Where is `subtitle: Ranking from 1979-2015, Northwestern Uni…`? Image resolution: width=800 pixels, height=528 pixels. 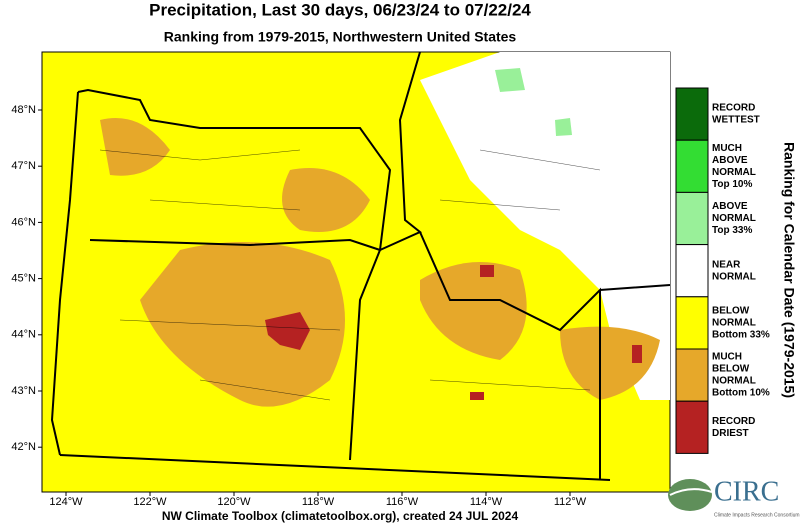
subtitle: Ranking from 1979-2015, Northwestern Uni… is located at coordinates (340, 37).